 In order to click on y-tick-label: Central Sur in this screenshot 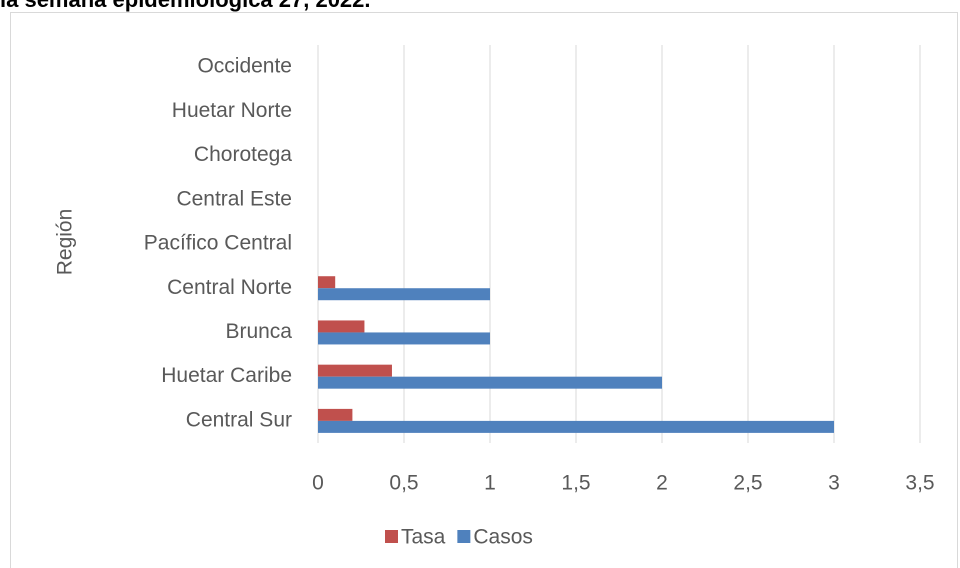, I will do `click(239, 419)`.